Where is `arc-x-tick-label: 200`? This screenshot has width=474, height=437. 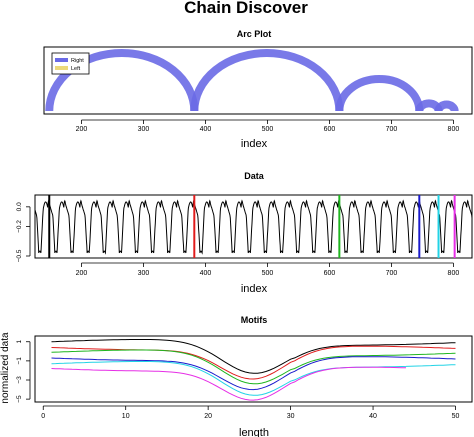
arc-x-tick-label: 200 is located at coordinates (82, 129).